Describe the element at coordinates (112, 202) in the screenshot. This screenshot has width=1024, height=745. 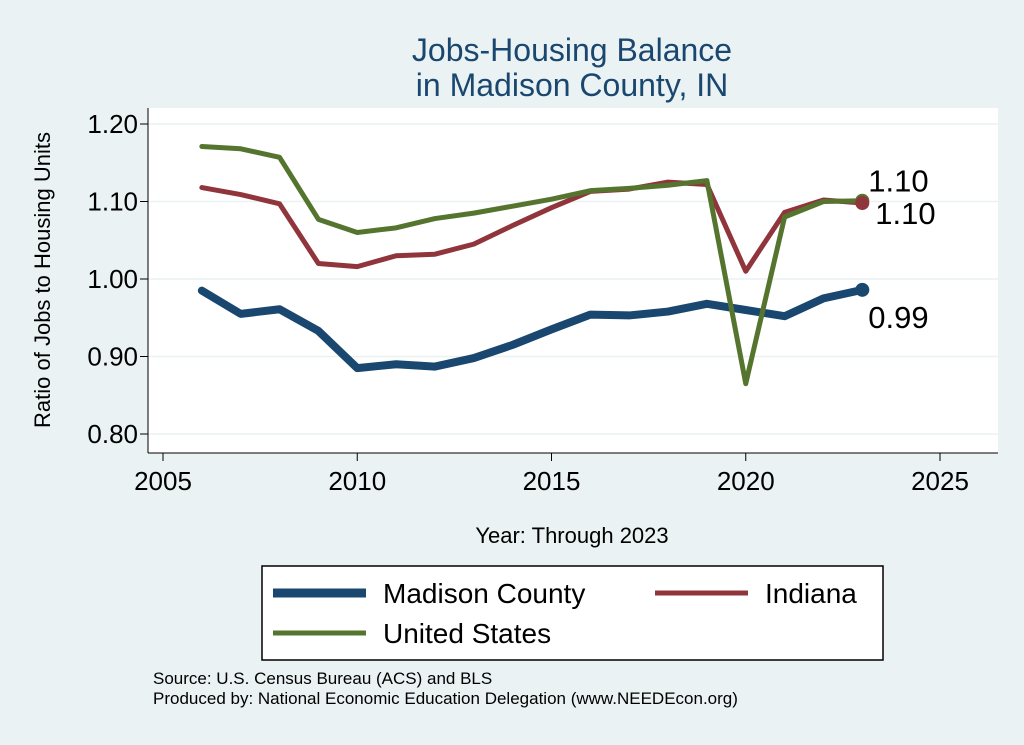
I see `y-tick-label: 1.10` at that location.